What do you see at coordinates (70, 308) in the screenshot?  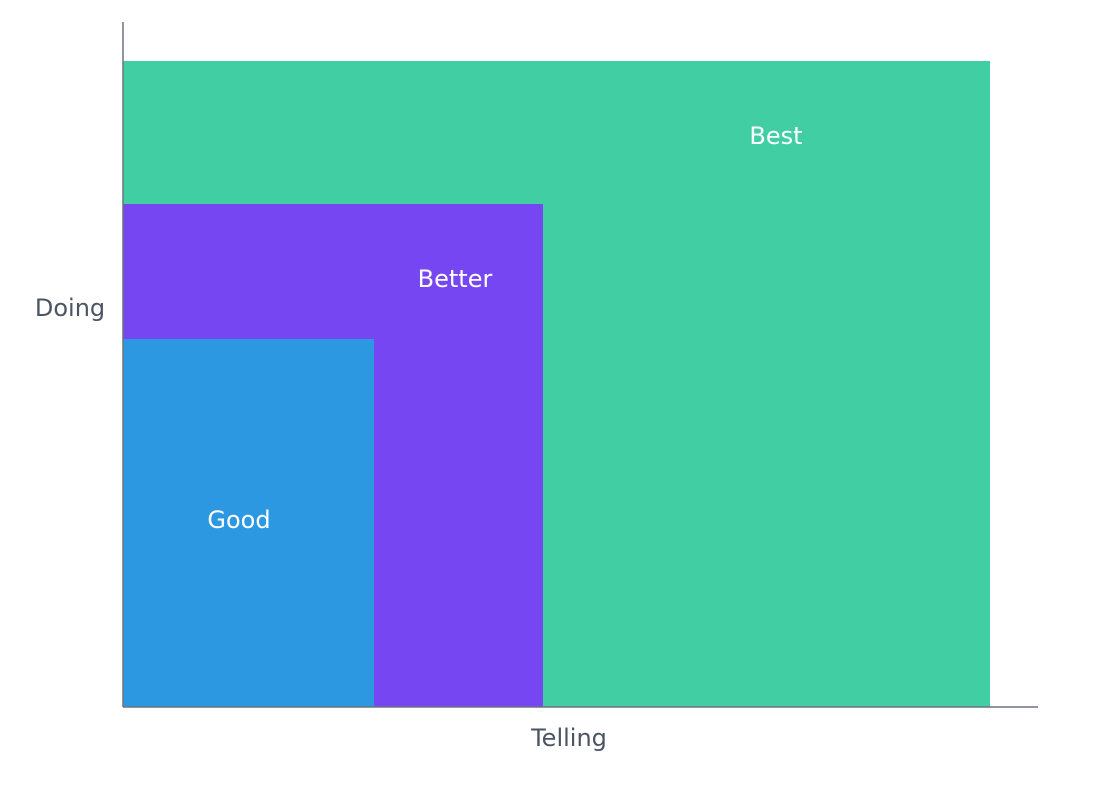 I see `y-axis-label: Doing` at bounding box center [70, 308].